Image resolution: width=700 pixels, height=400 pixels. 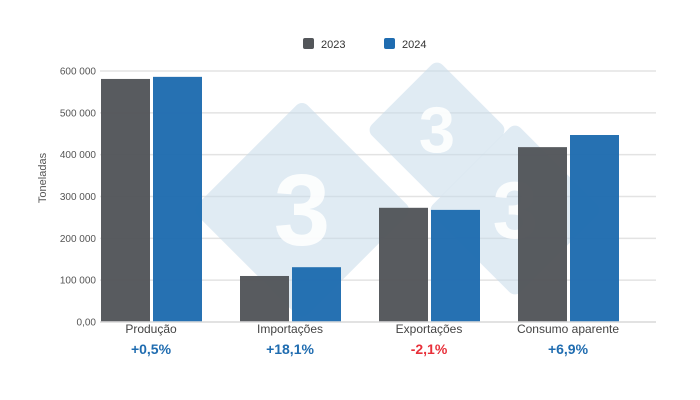 What do you see at coordinates (78, 281) in the screenshot?
I see `y-tick-label: 100 000` at bounding box center [78, 281].